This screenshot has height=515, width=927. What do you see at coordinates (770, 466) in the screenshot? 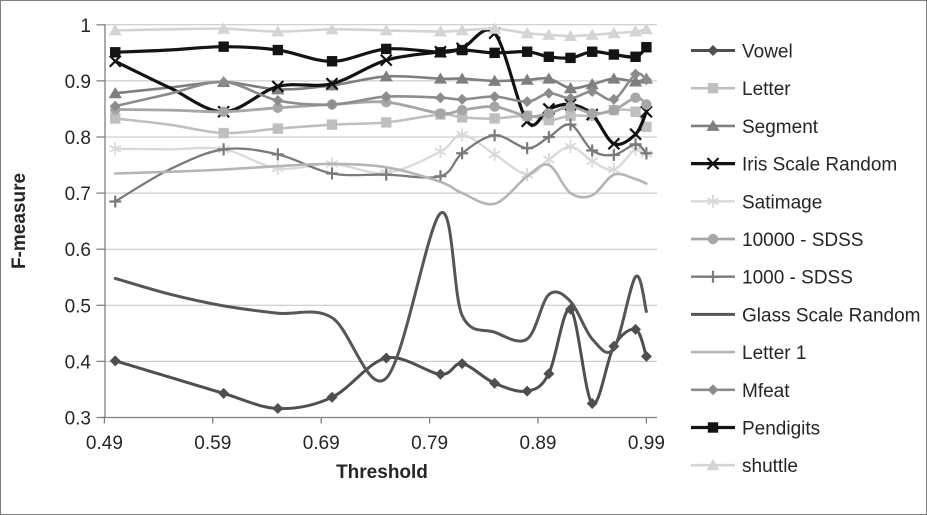
I see `legend-label: shuttle` at bounding box center [770, 466].